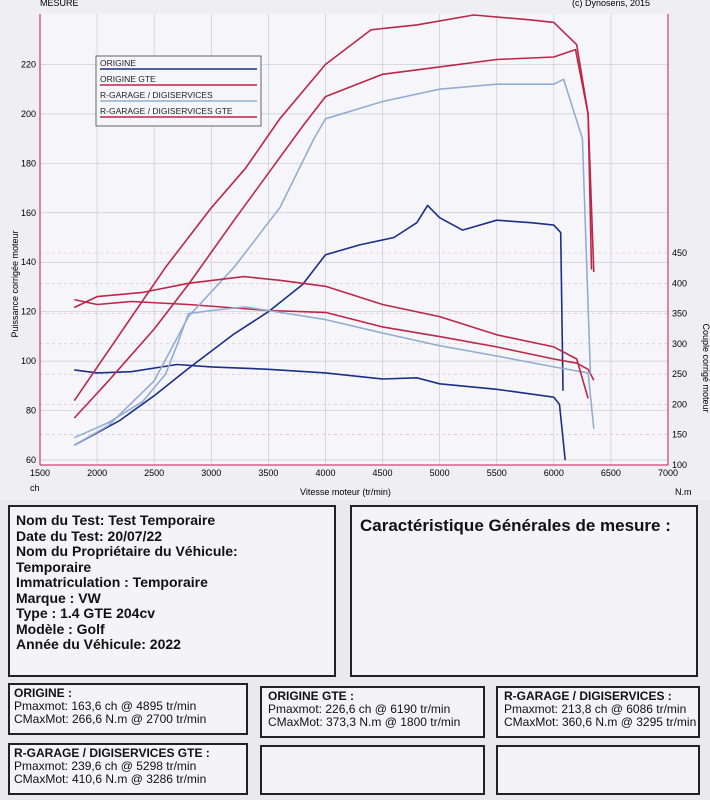 The image size is (710, 800). Describe the element at coordinates (679, 404) in the screenshot. I see `y-right-tick-label: 200` at that location.